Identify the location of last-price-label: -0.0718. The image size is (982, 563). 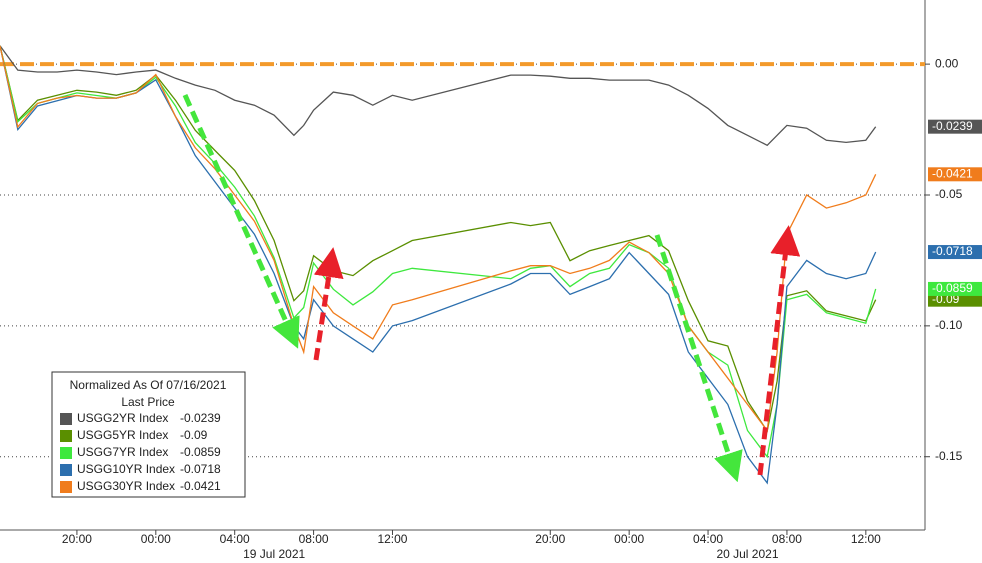
(952, 251).